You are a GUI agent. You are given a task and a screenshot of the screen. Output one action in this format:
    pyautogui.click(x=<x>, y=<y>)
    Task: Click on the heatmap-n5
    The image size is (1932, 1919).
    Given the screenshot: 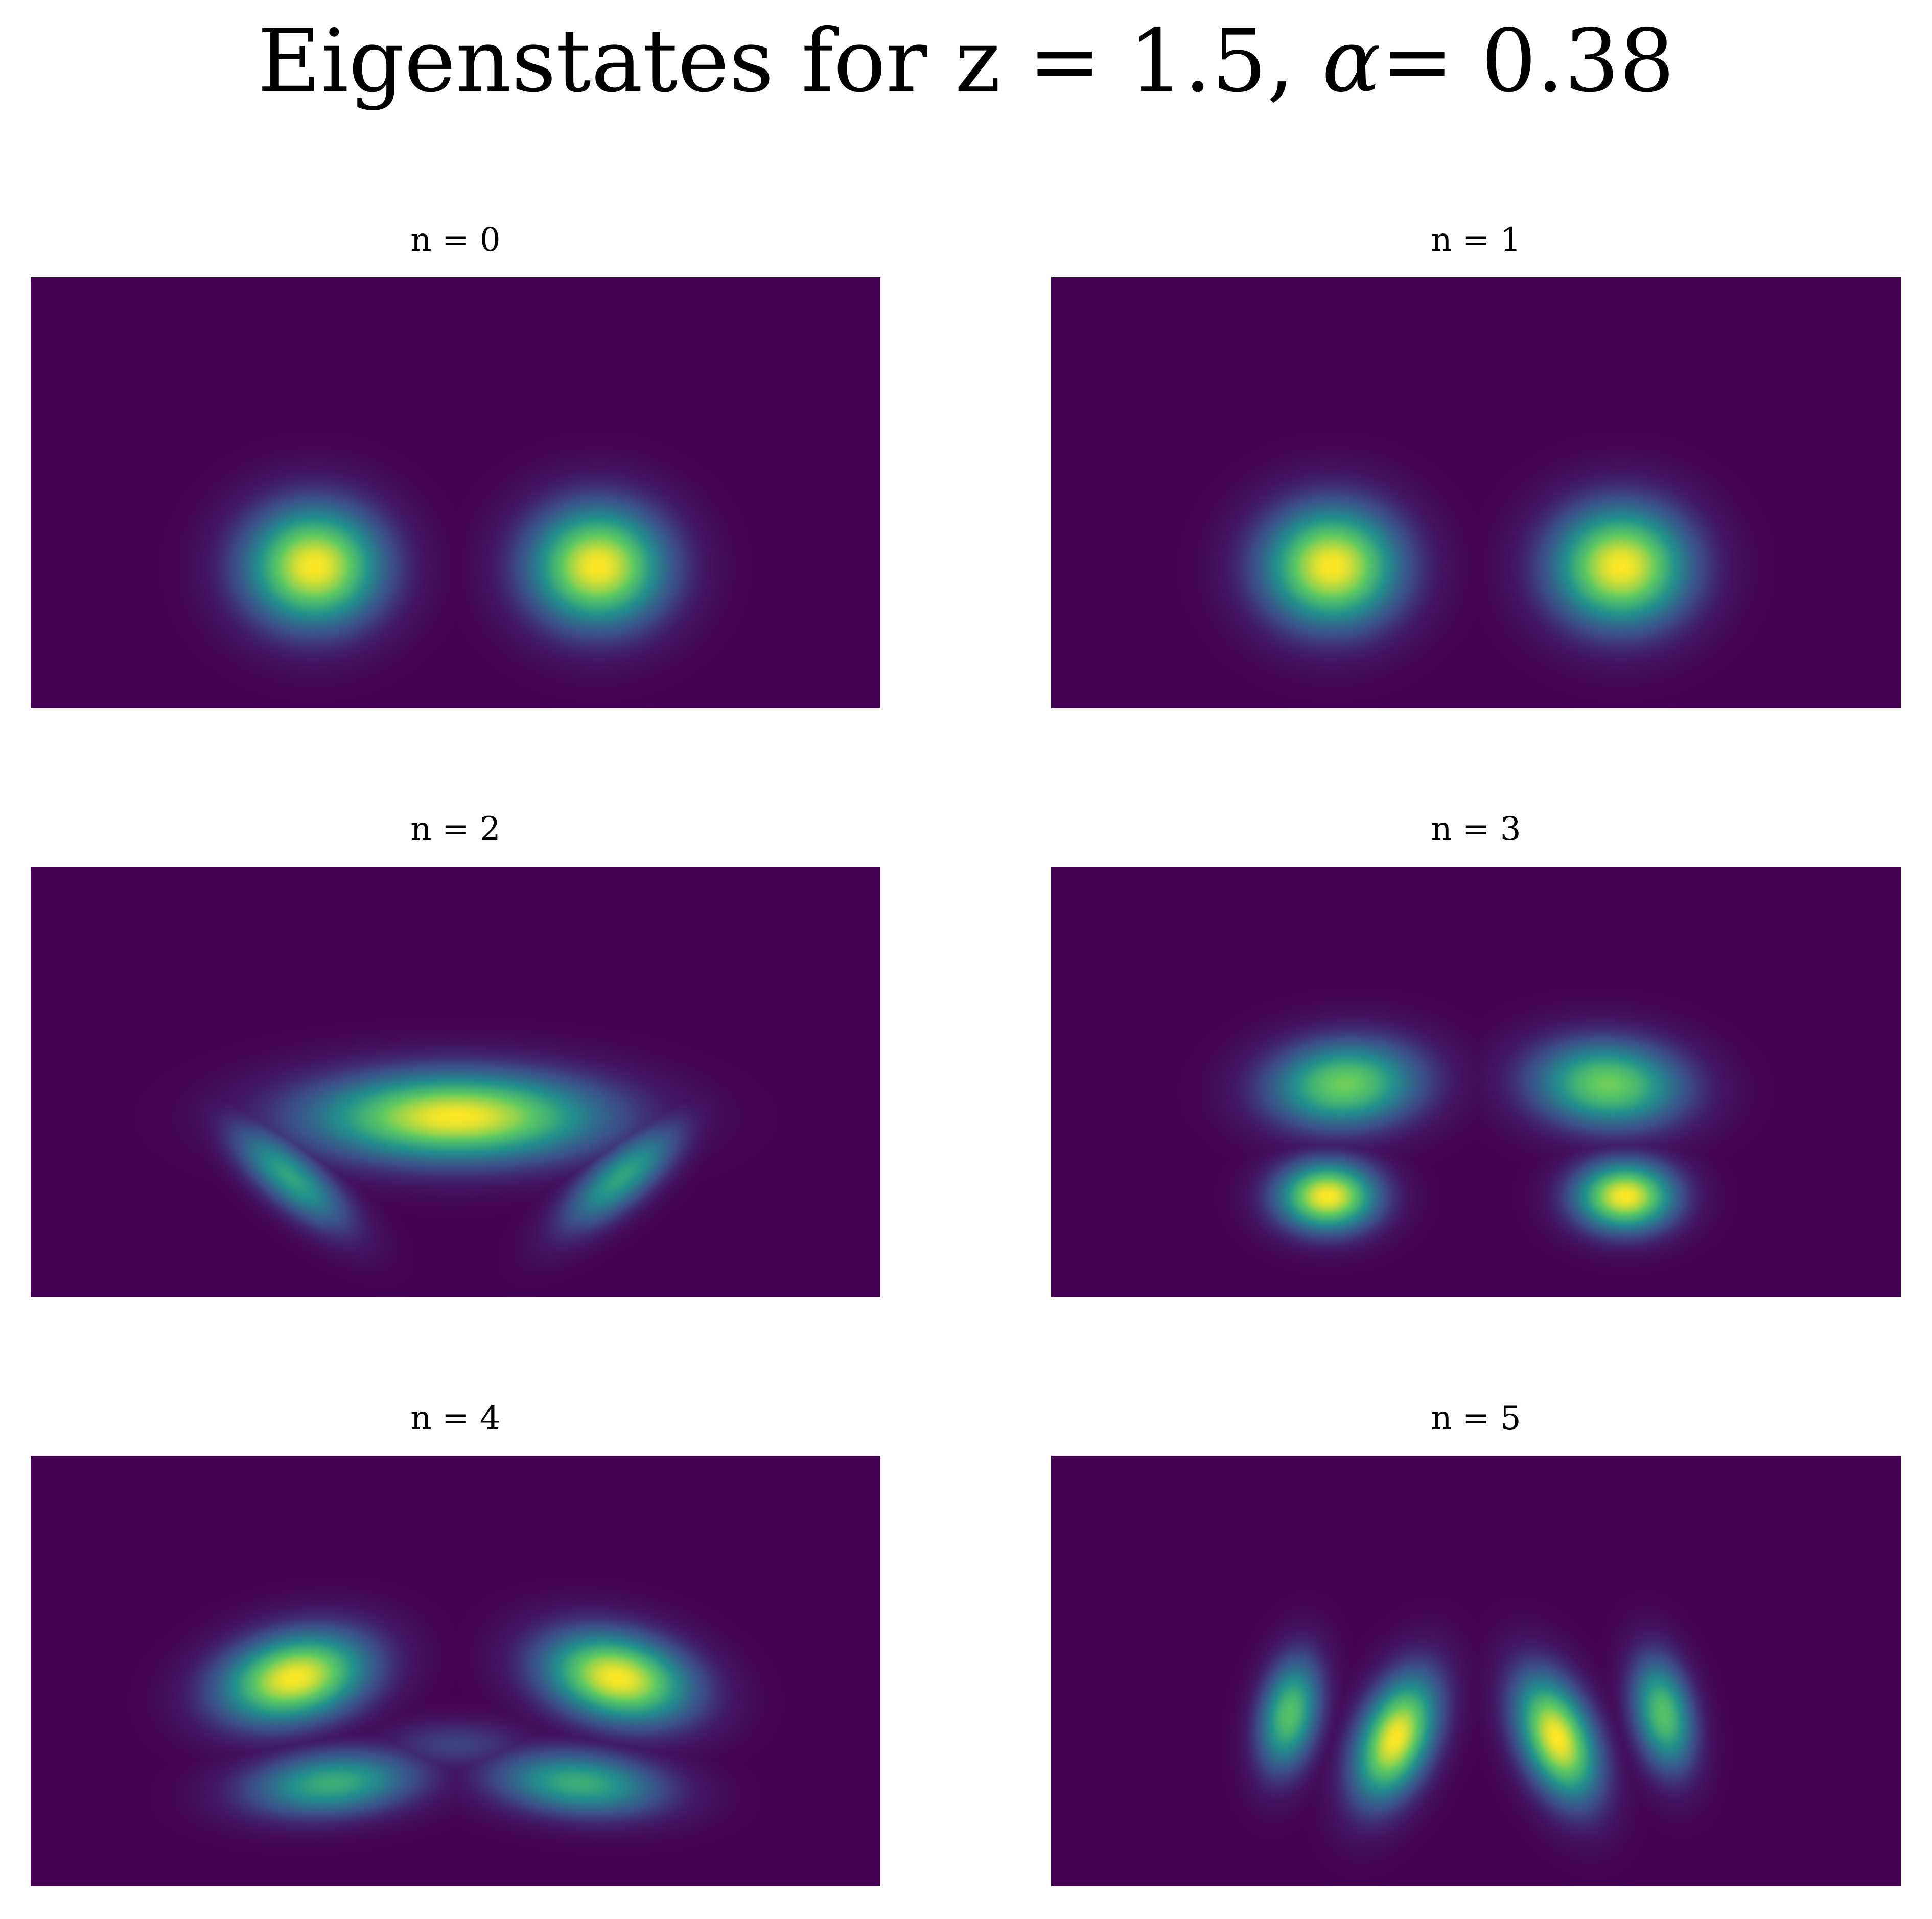 What is the action you would take?
    pyautogui.click(x=1476, y=1671)
    